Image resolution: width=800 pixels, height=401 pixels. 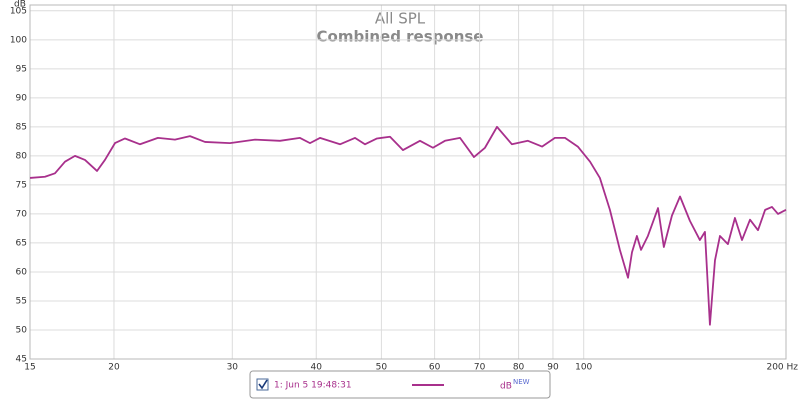 What do you see at coordinates (400, 37) in the screenshot?
I see `chart-subtitle: Combined response` at bounding box center [400, 37].